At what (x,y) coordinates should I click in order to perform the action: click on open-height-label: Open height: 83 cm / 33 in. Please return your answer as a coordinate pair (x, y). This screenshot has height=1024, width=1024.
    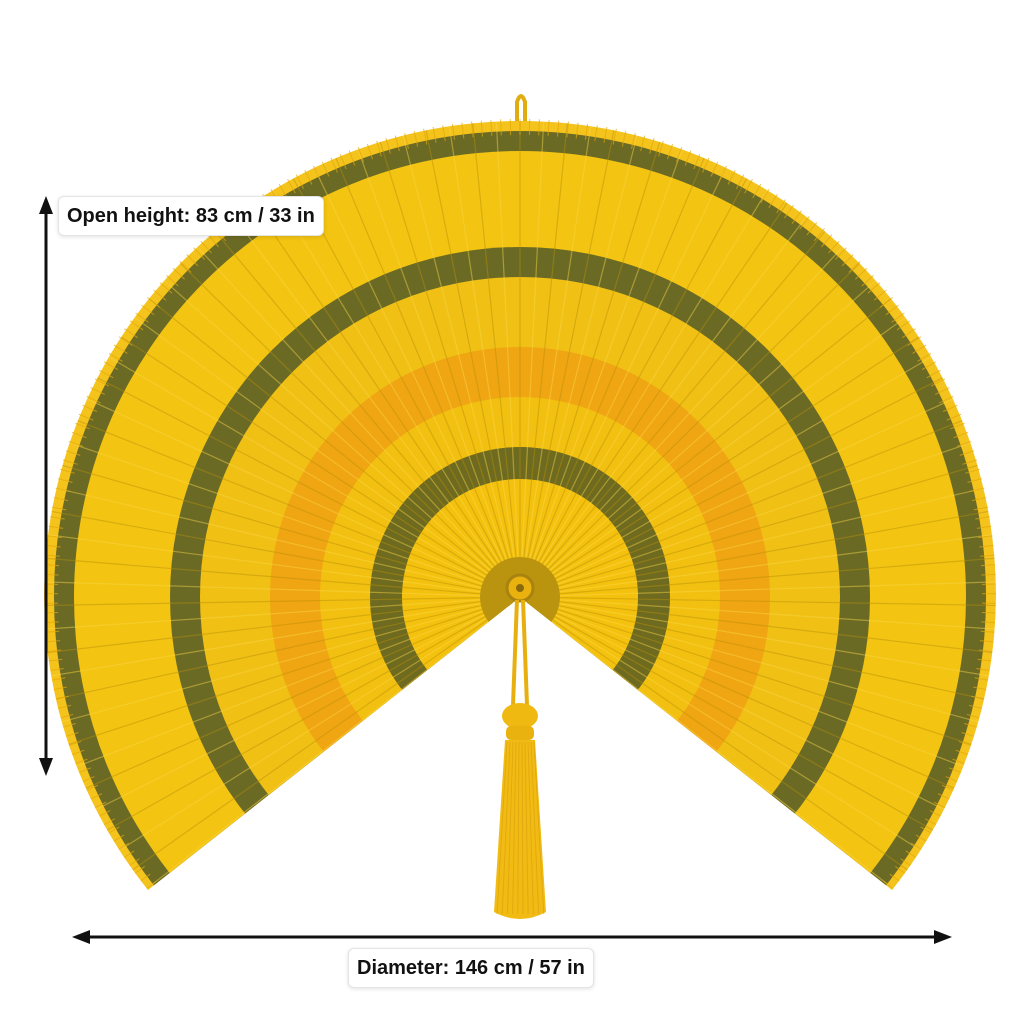
    Looking at the image, I should click on (191, 216).